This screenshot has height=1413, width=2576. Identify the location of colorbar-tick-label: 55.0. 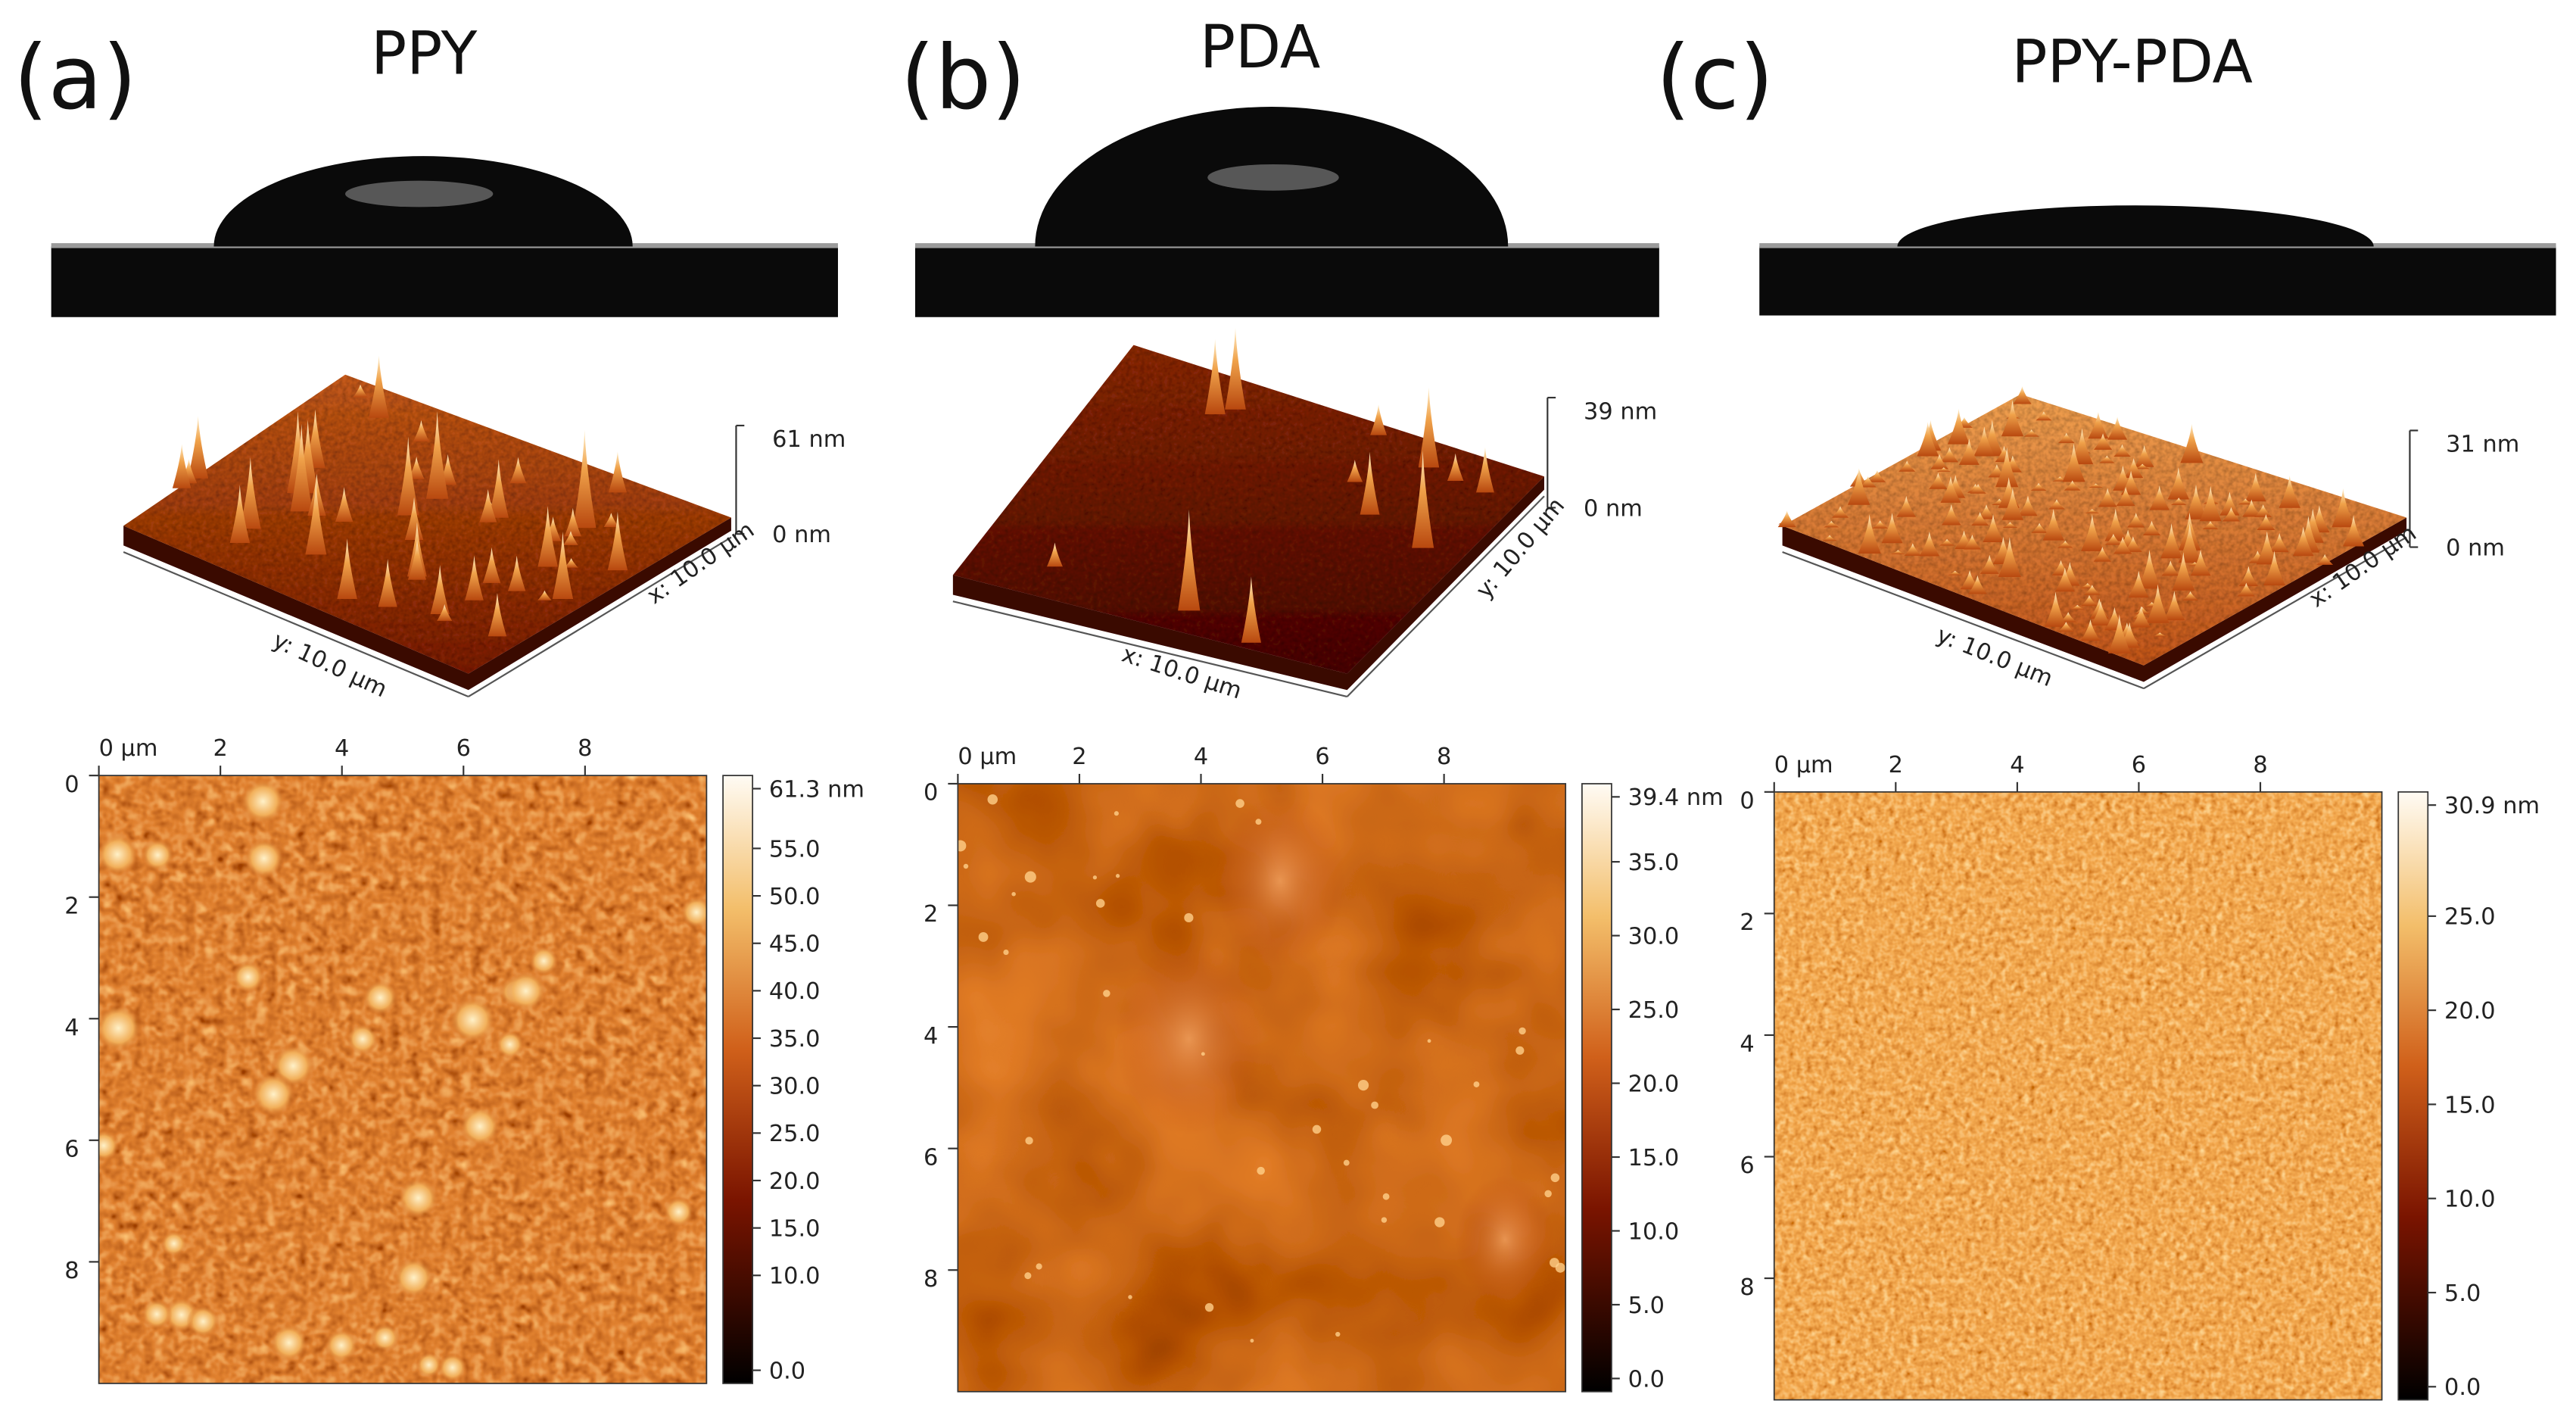
(795, 849).